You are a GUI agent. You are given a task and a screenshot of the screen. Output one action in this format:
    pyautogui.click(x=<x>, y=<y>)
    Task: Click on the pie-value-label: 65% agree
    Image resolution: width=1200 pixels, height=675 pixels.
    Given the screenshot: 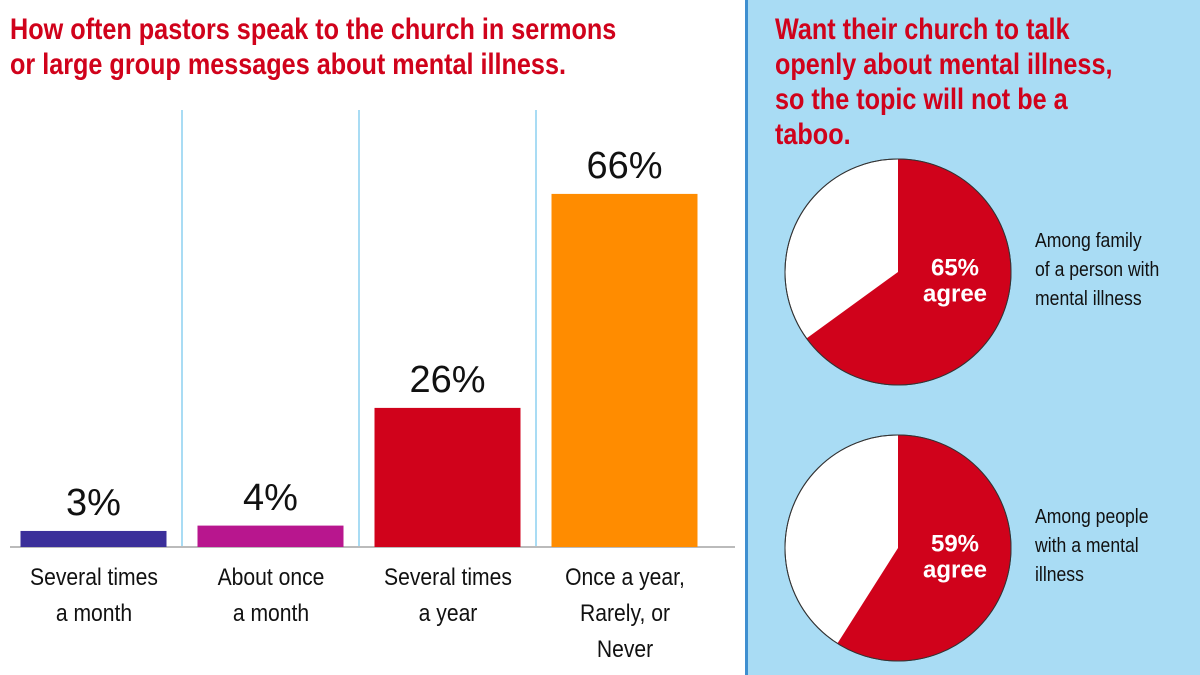 What is the action you would take?
    pyautogui.click(x=955, y=281)
    